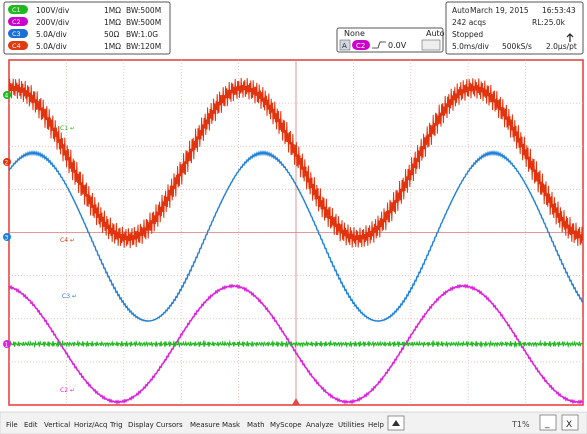 The height and width of the screenshot is (434, 587). I want to click on trigger-source-badge, so click(361, 45).